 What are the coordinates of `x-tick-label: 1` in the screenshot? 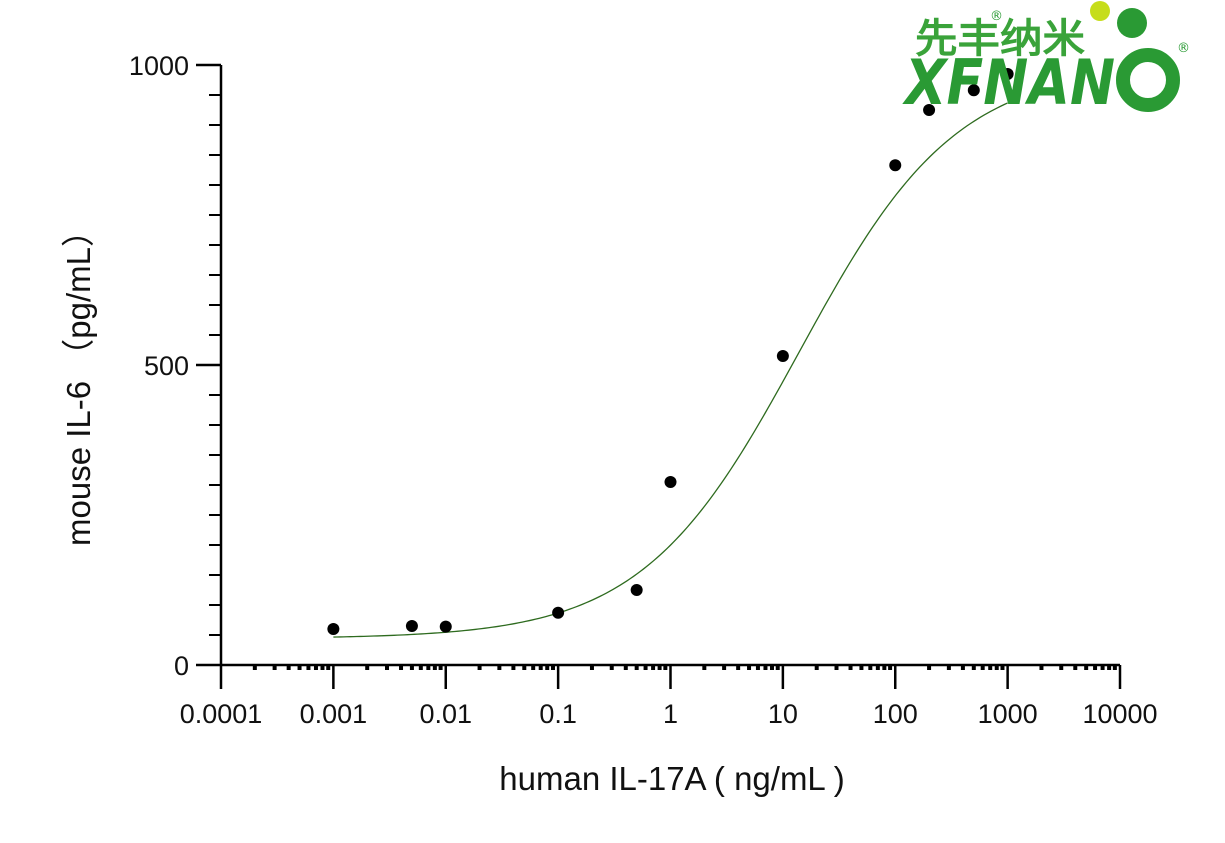 It's located at (670, 714).